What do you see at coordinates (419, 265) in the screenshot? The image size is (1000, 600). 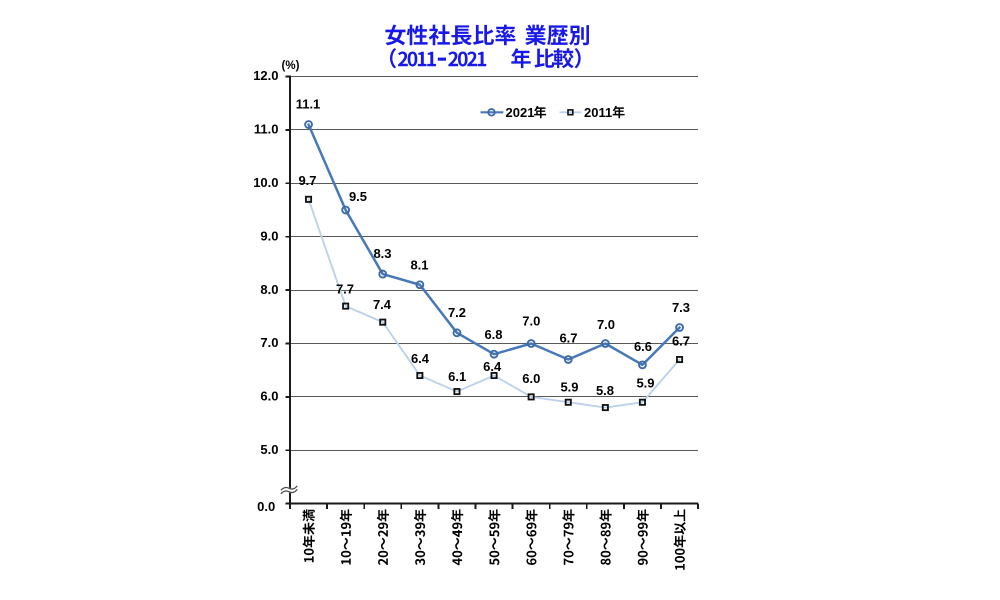 I see `svg-text: 8.1` at bounding box center [419, 265].